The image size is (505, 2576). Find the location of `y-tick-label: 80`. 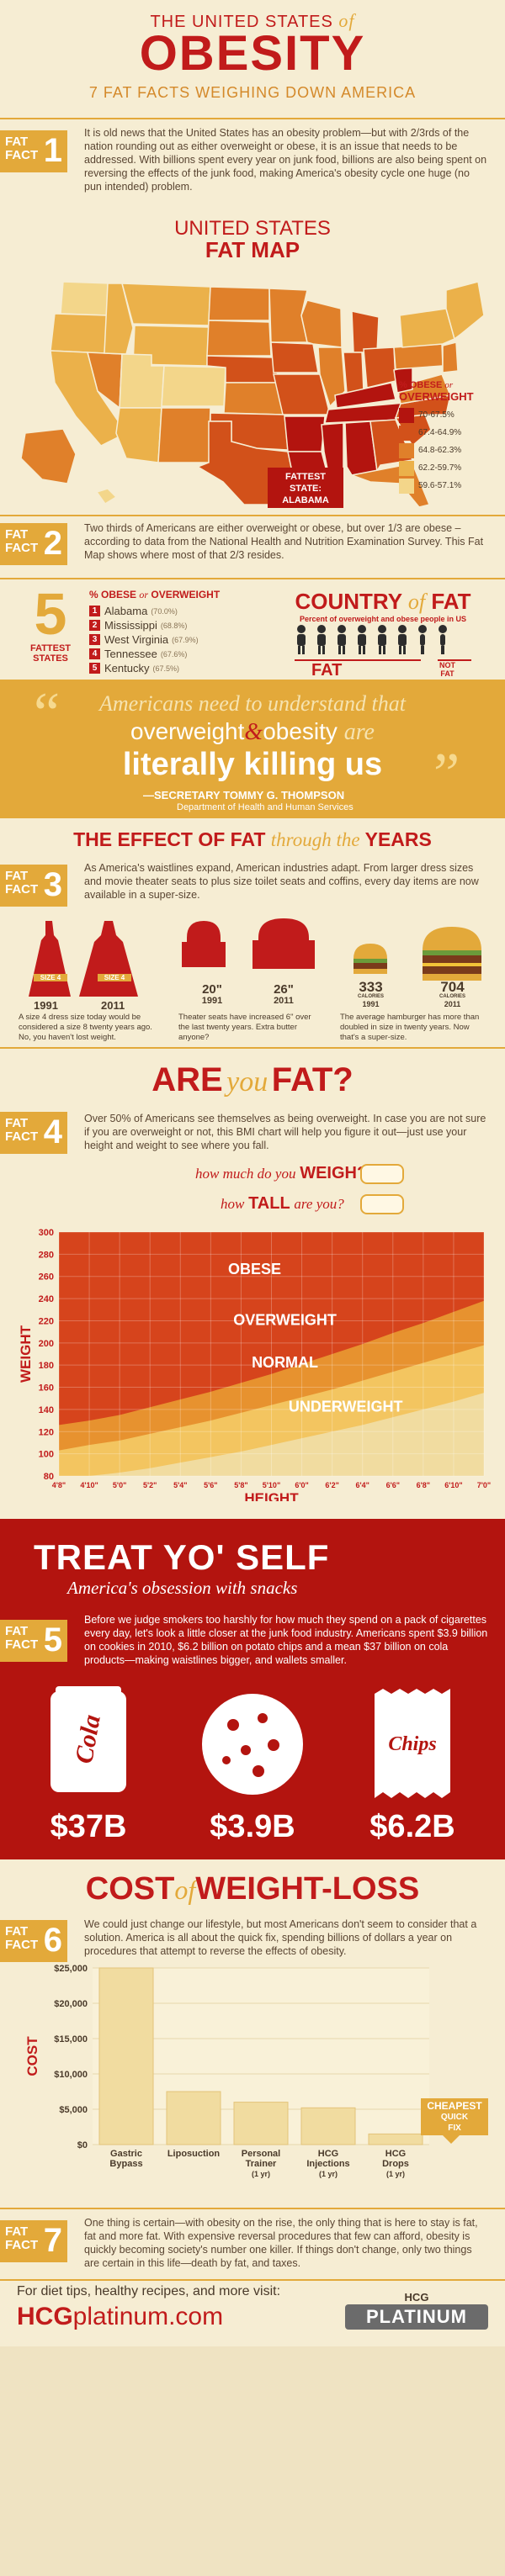

y-tick-label: 80 is located at coordinates (49, 1477).